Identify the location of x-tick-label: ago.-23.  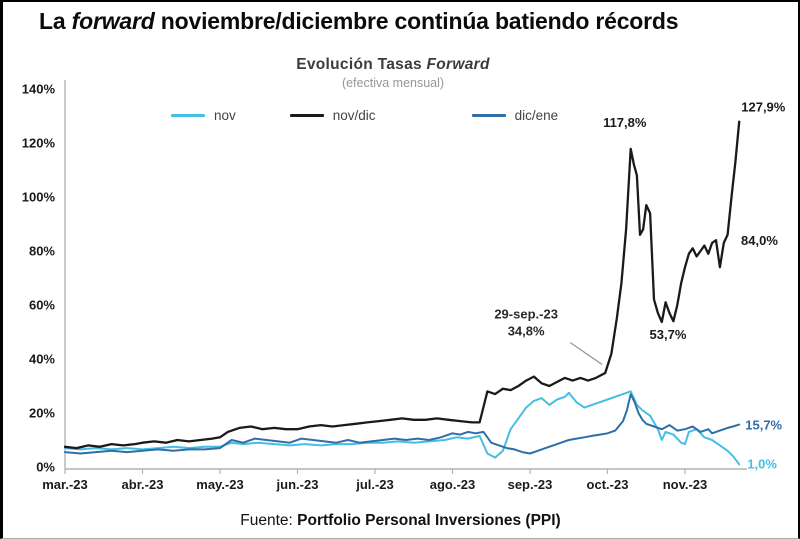
(453, 484).